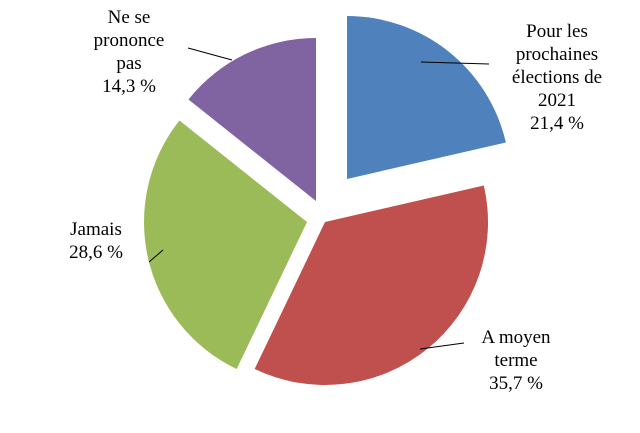 The image size is (640, 433). Describe the element at coordinates (516, 383) in the screenshot. I see `slice-label-value: 35,7 %` at that location.